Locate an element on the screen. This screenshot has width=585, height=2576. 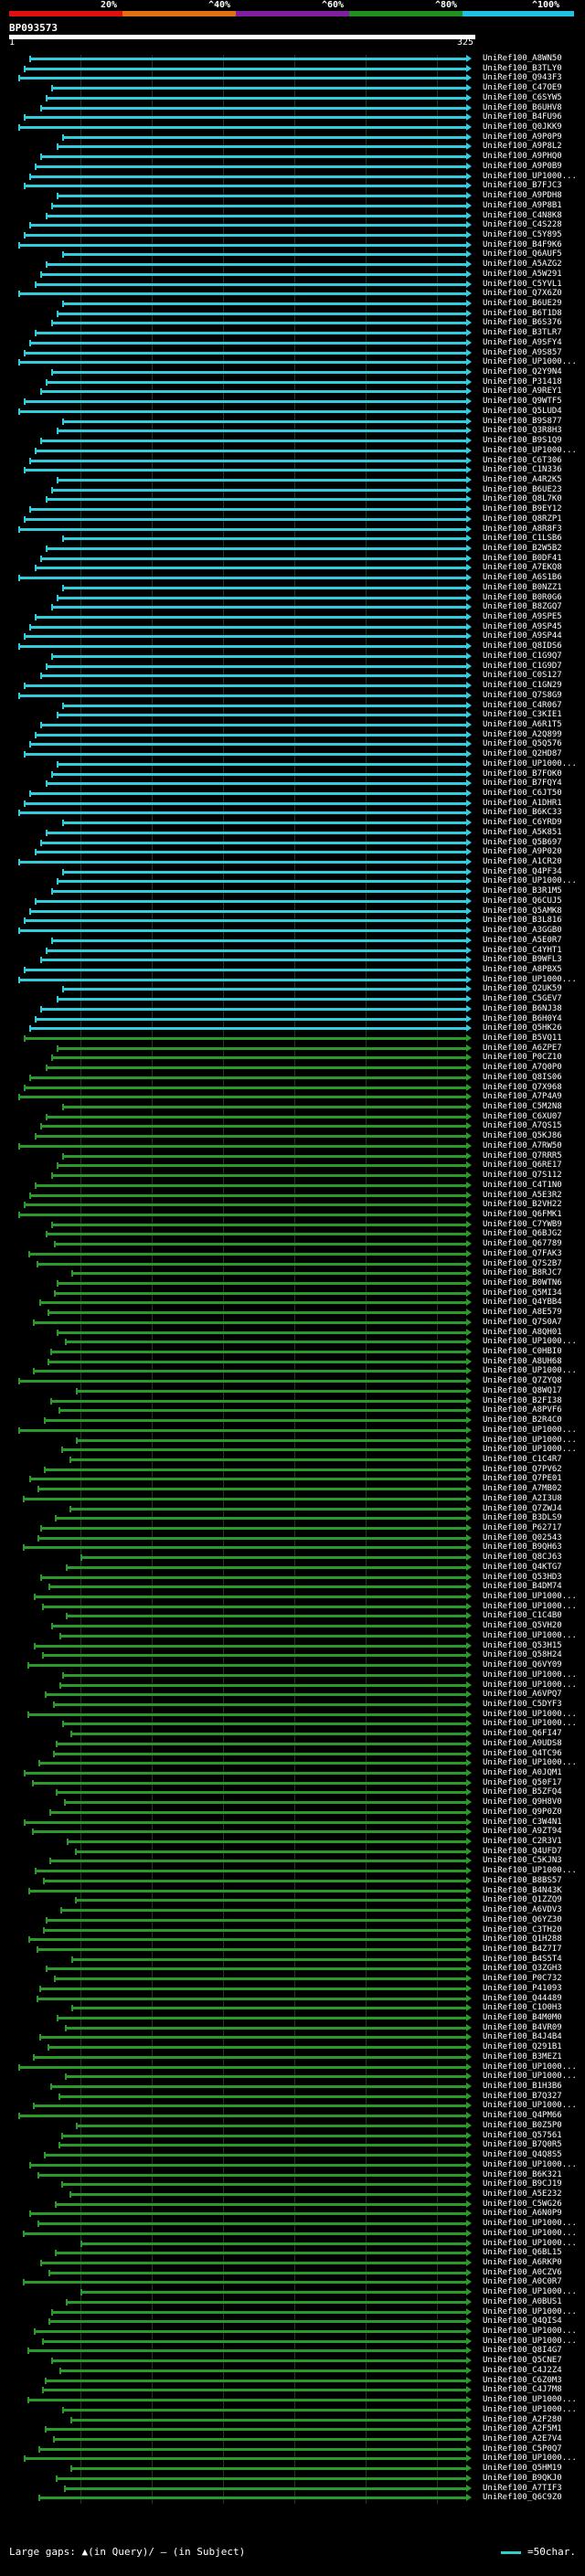
hit-link: UniRef100_Q9WTF5 is located at coordinates (522, 402).